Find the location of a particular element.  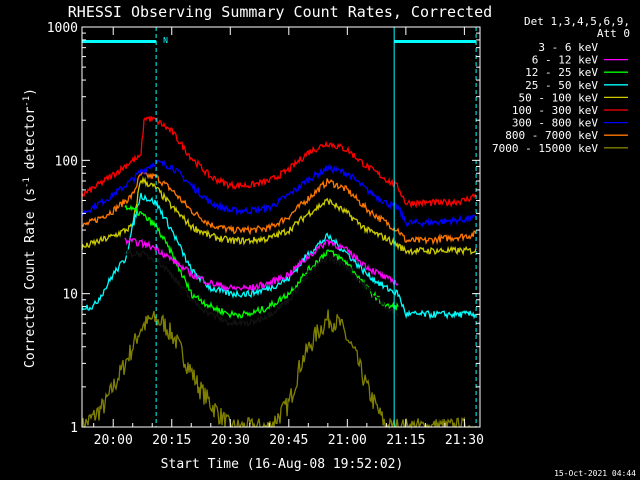

legend-header-line2: Att 0 is located at coordinates (613, 33).